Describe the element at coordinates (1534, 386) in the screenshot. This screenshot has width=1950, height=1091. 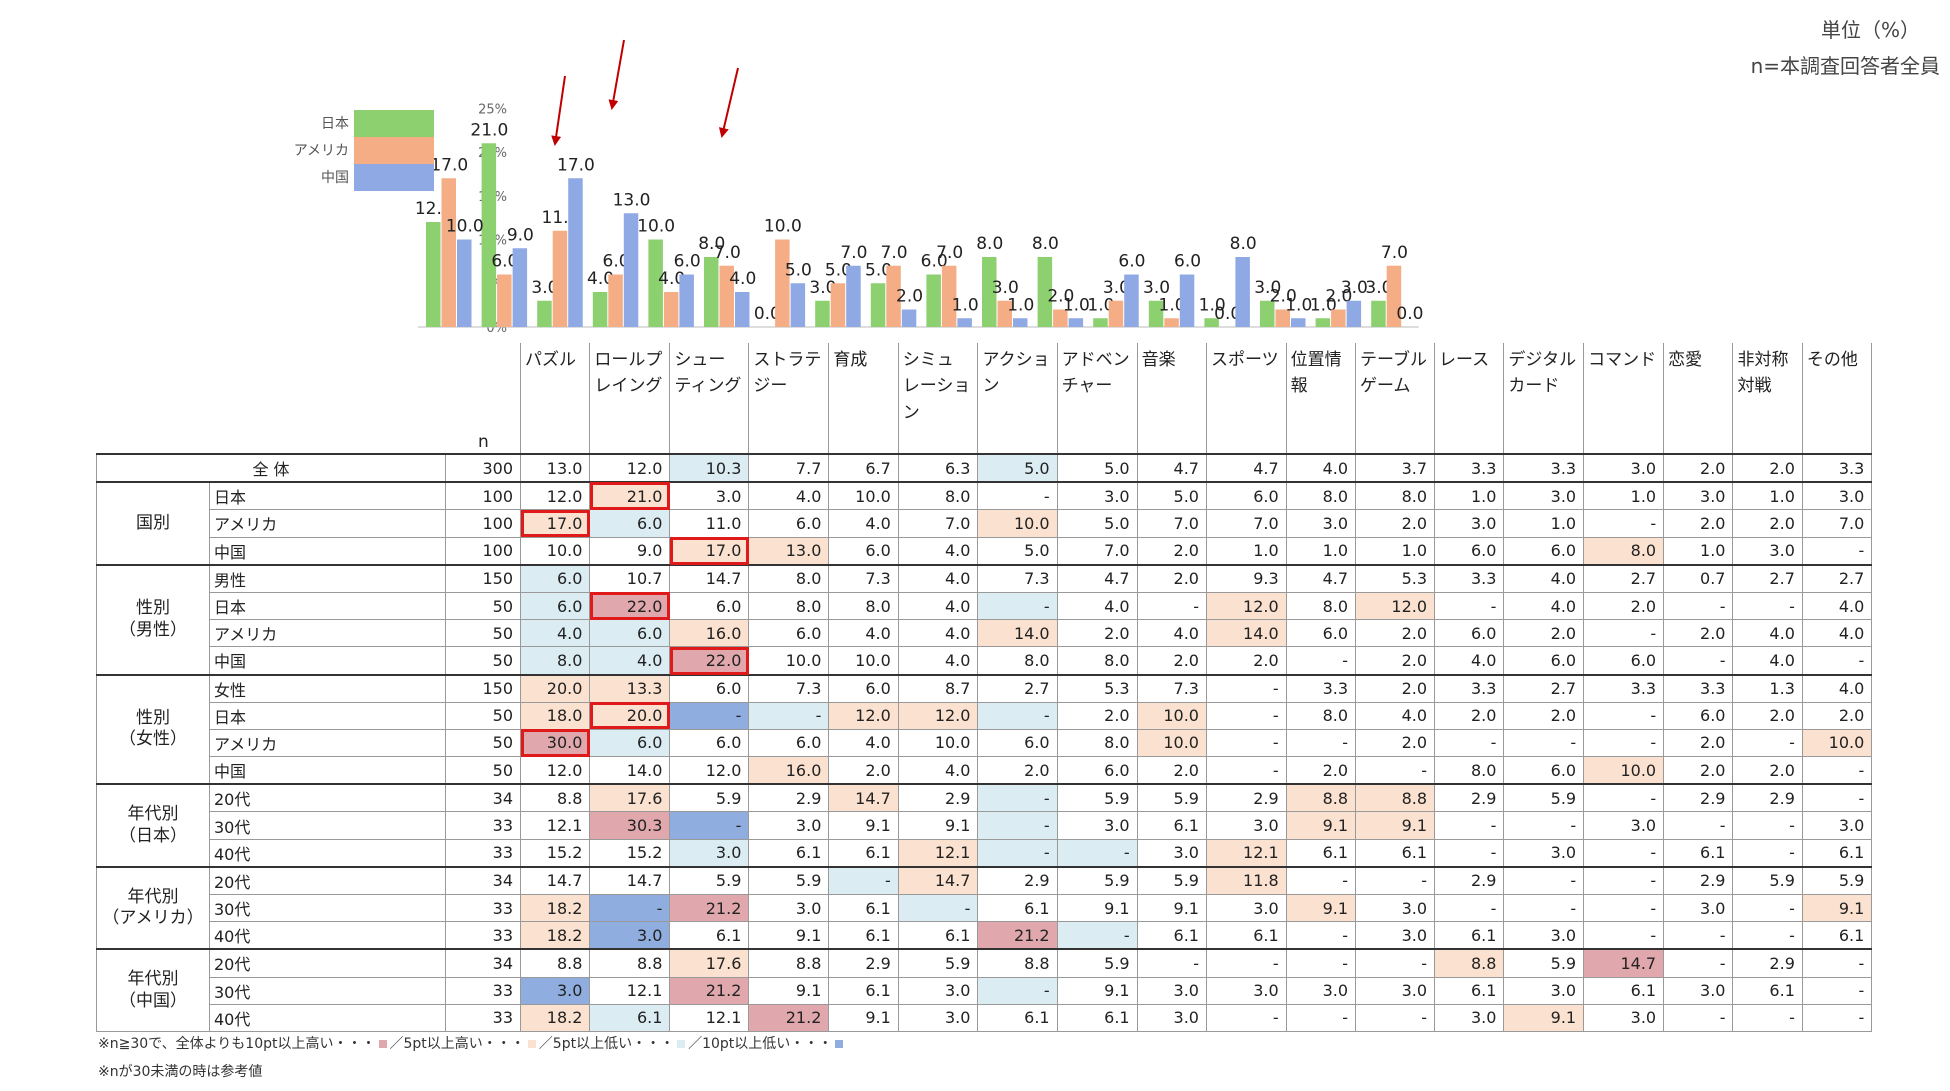
I see `category-header-line: カード` at that location.